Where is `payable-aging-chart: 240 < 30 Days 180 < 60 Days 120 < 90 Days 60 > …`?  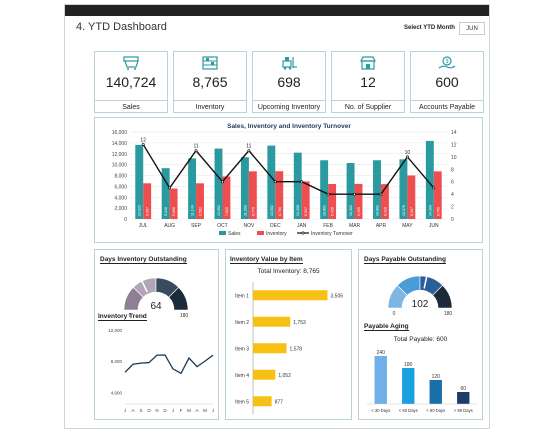 payable-aging-chart: 240 < 30 Days 180 < 60 Days 120 < 90 Days 60 > … is located at coordinates (422, 381).